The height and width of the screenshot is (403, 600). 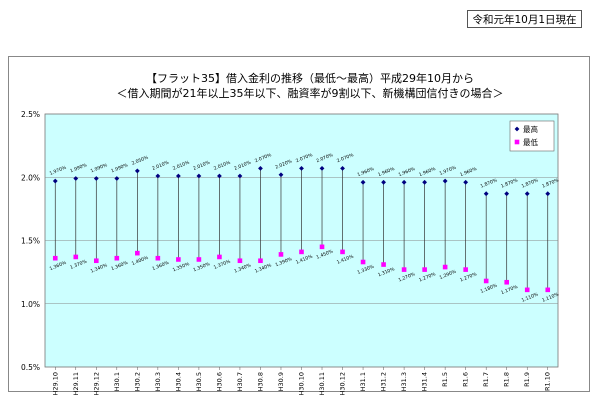 I want to click on x-tick-label: R1.9, so click(x=527, y=379).